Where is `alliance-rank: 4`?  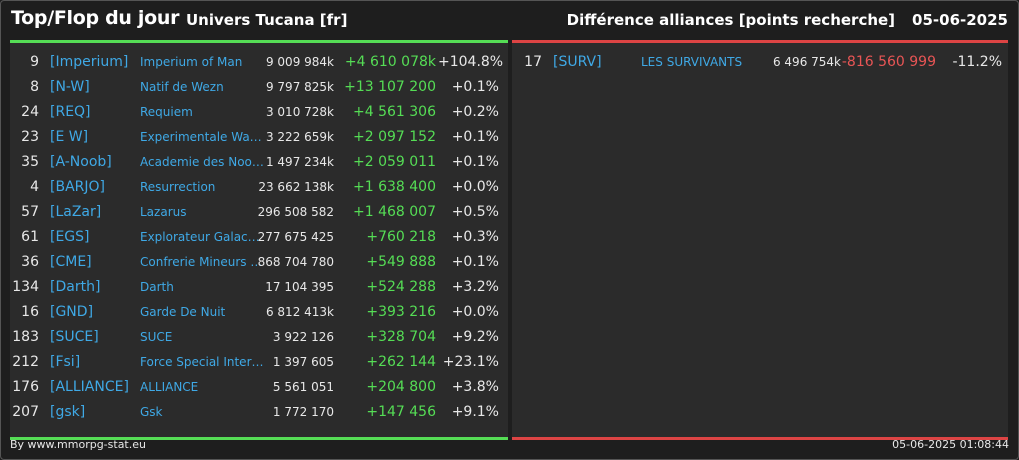
alliance-rank: 4 is located at coordinates (34, 187).